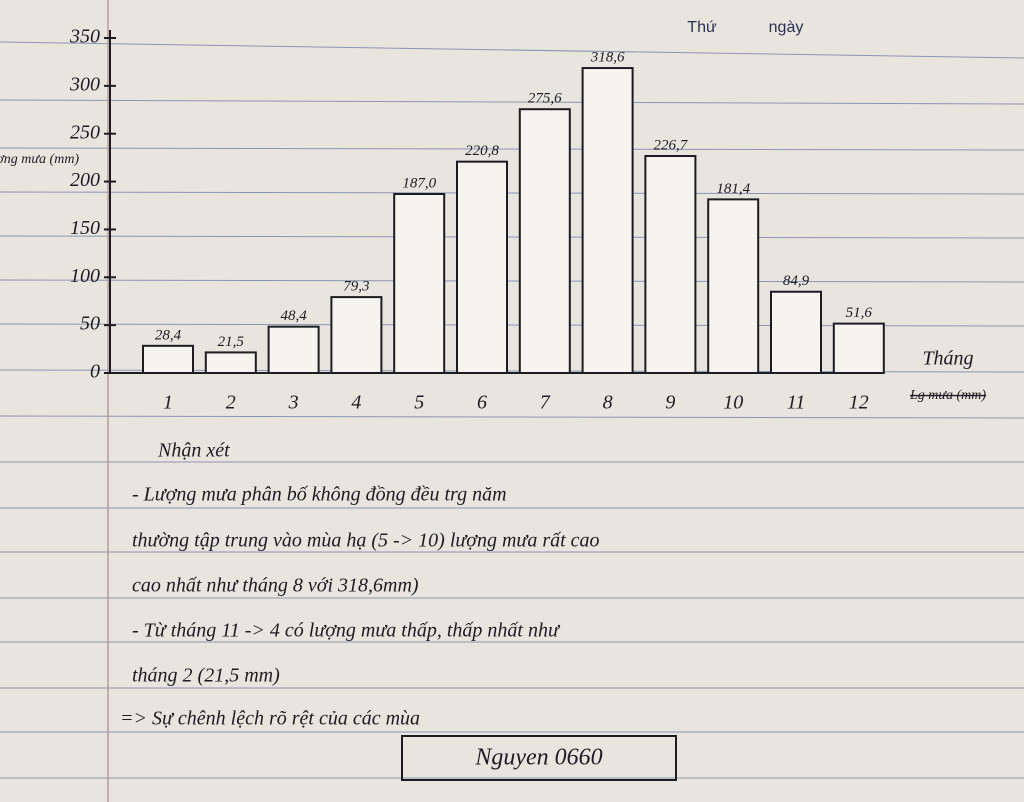 The image size is (1024, 802). What do you see at coordinates (859, 313) in the screenshot?
I see `value-label: 51,6` at bounding box center [859, 313].